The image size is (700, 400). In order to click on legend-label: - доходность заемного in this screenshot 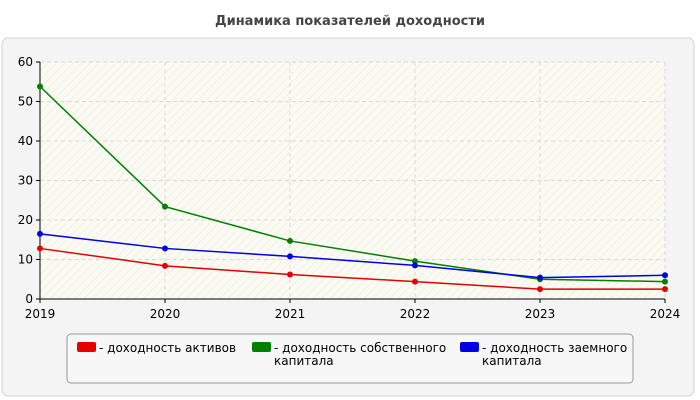, I will do `click(554, 348)`.